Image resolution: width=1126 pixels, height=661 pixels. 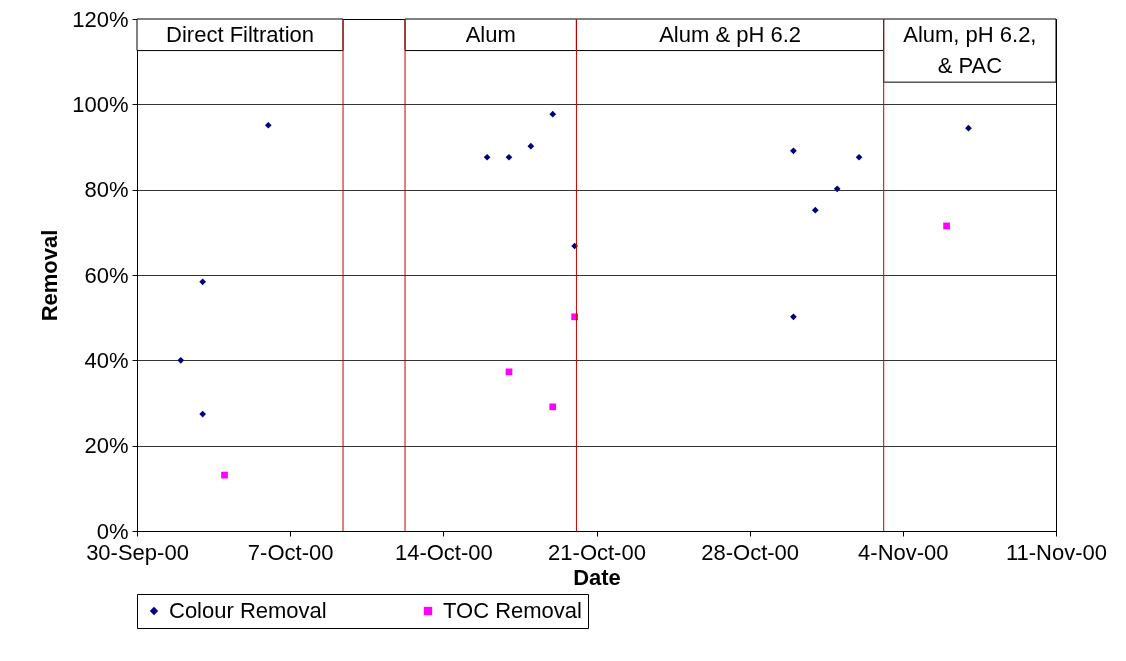 I want to click on y-tick-label: 60%, so click(x=106, y=275).